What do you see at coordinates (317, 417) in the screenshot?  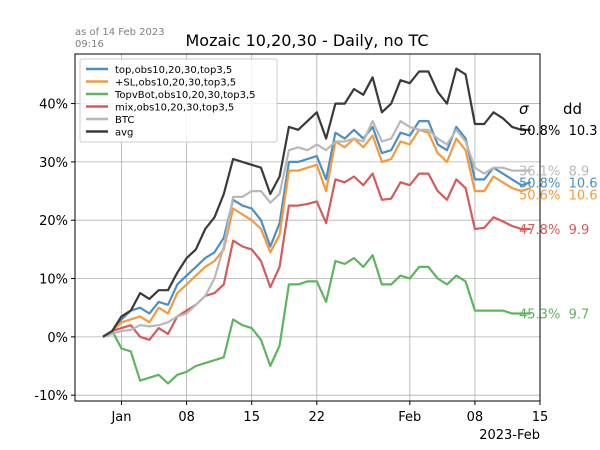 I see `x-tick-label: 22` at bounding box center [317, 417].